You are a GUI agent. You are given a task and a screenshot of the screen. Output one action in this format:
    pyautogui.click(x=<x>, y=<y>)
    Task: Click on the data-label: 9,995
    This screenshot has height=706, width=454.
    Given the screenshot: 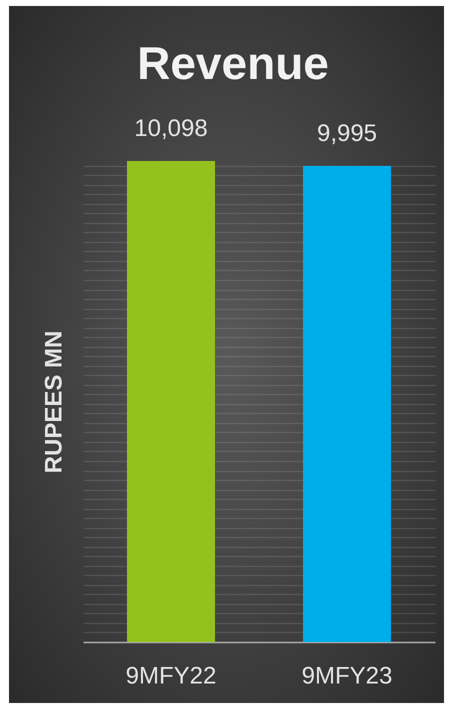 What is the action you would take?
    pyautogui.click(x=347, y=133)
    